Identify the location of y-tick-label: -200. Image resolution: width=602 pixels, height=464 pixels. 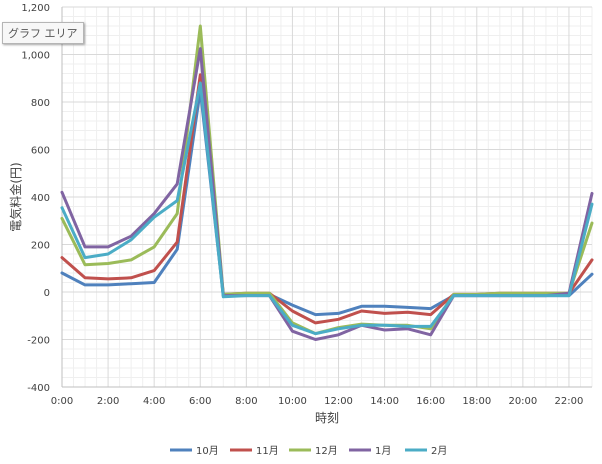
(38, 341).